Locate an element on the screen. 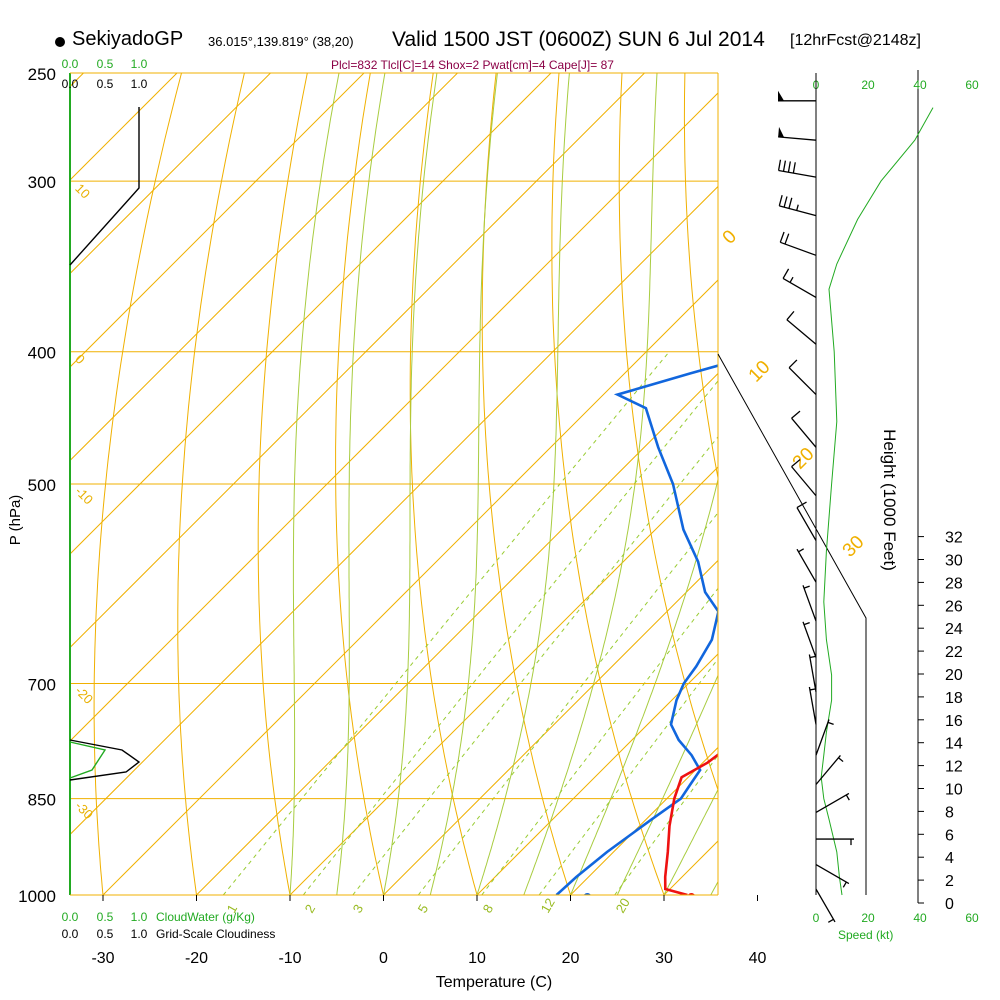 This screenshot has height=1000, width=1000. mixing-ratio-label: 12 is located at coordinates (548, 905).